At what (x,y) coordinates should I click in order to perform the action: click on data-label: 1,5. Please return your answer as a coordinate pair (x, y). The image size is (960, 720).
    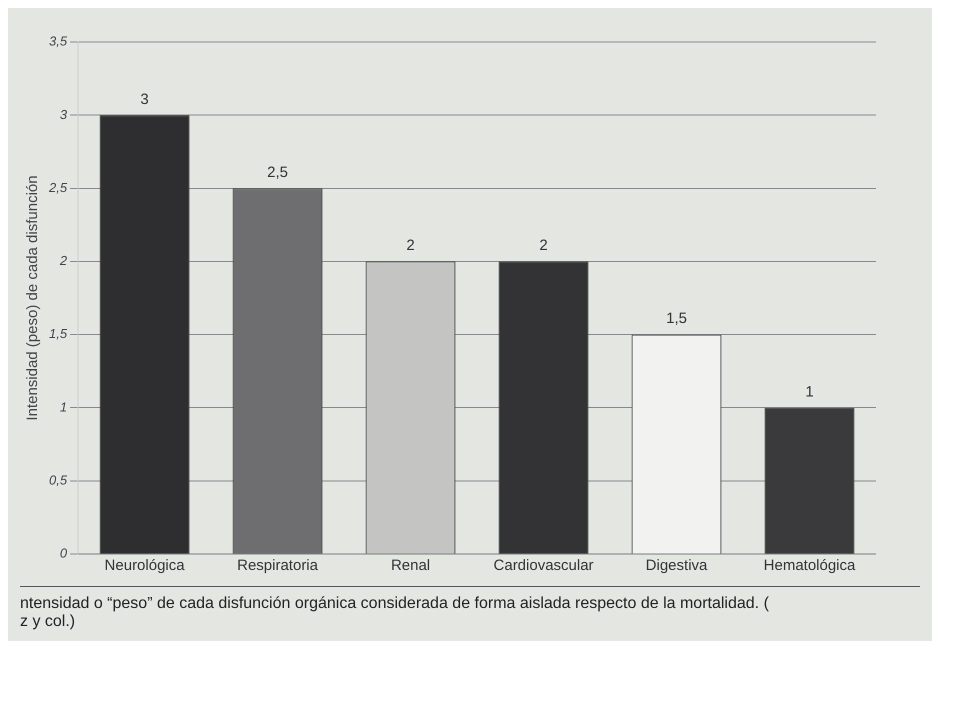
    Looking at the image, I should click on (676, 319).